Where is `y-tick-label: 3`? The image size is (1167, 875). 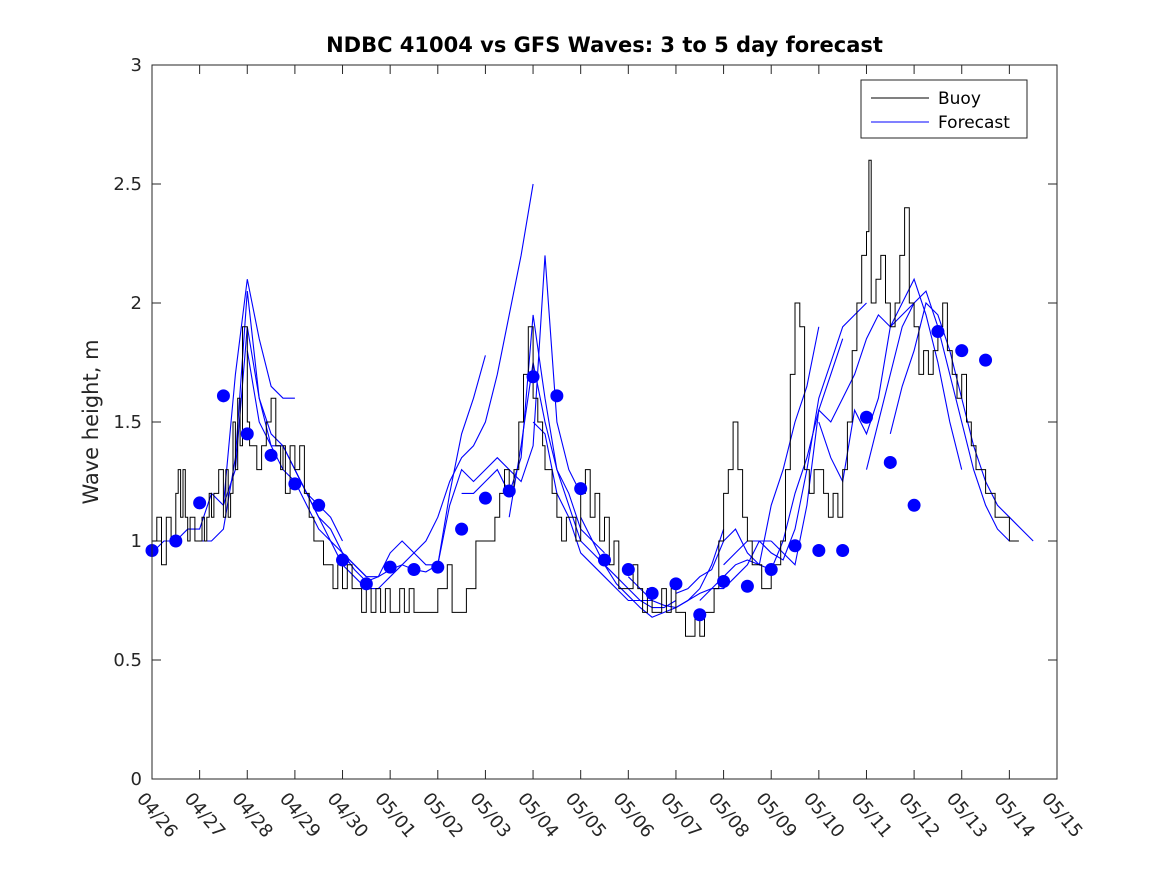
y-tick-label: 3 is located at coordinates (136, 65).